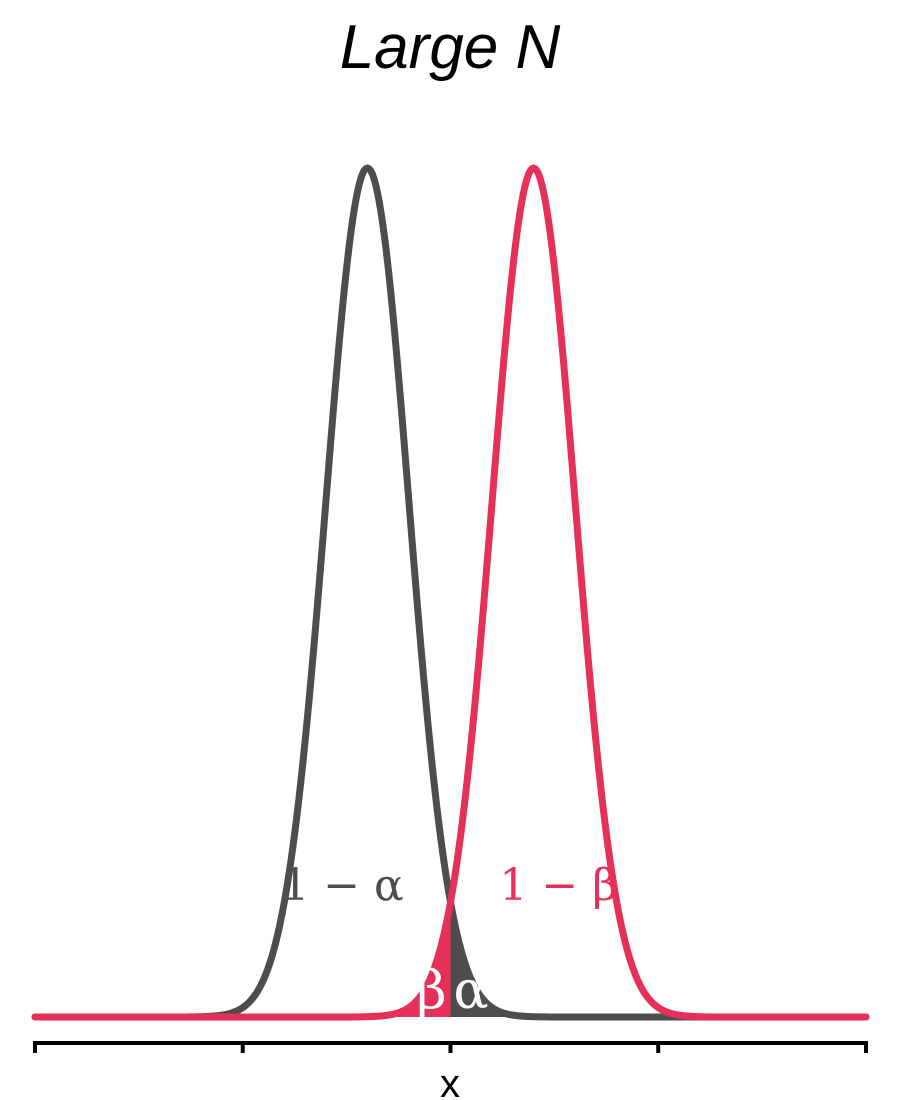  I want to click on x-axis-label: x, so click(450, 1081).